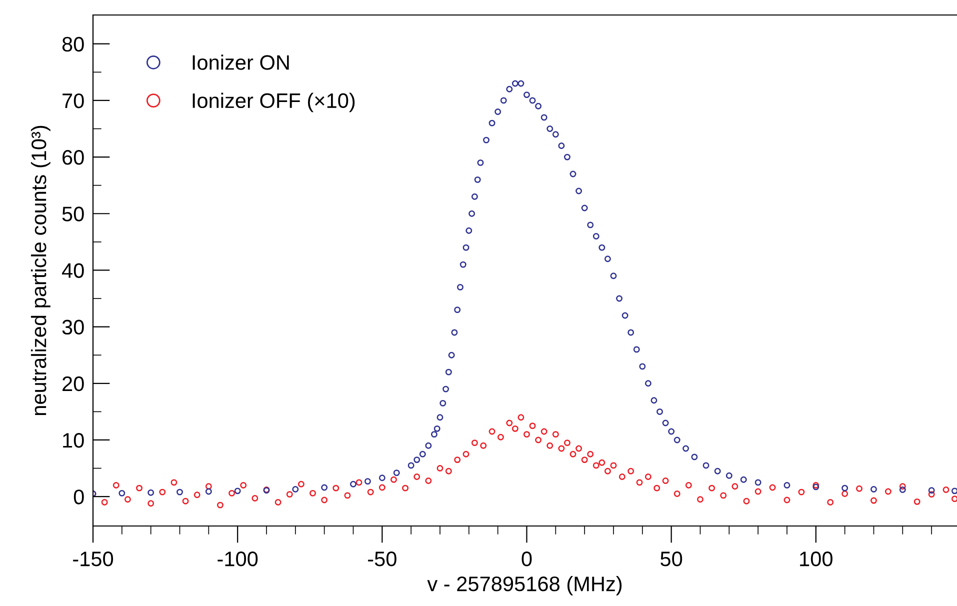 The width and height of the screenshot is (957, 606). Describe the element at coordinates (73, 440) in the screenshot. I see `y-tick-label: 10` at that location.